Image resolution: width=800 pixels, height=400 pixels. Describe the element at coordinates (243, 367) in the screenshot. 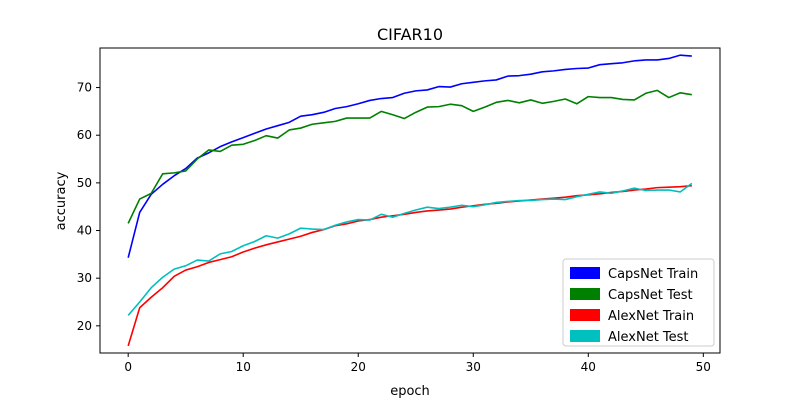

I see `x-tick-label: 10` at that location.